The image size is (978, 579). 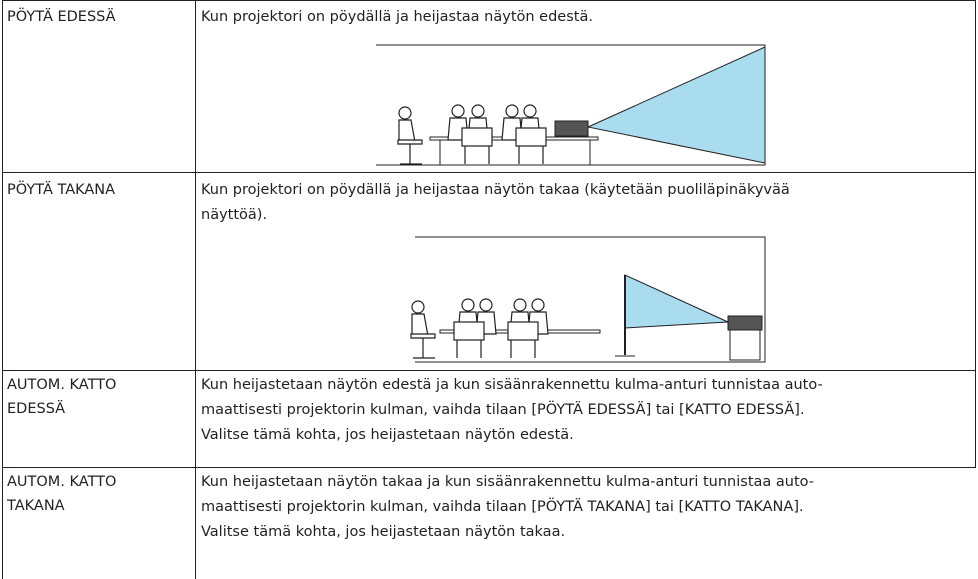 I want to click on text-line: EDESSÄ, so click(x=36, y=409).